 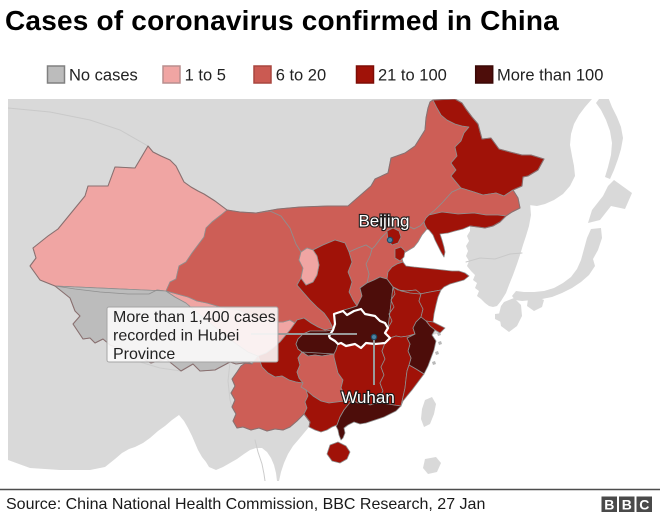 What do you see at coordinates (412, 76) in the screenshot?
I see `svg-text: 21 to 100` at bounding box center [412, 76].